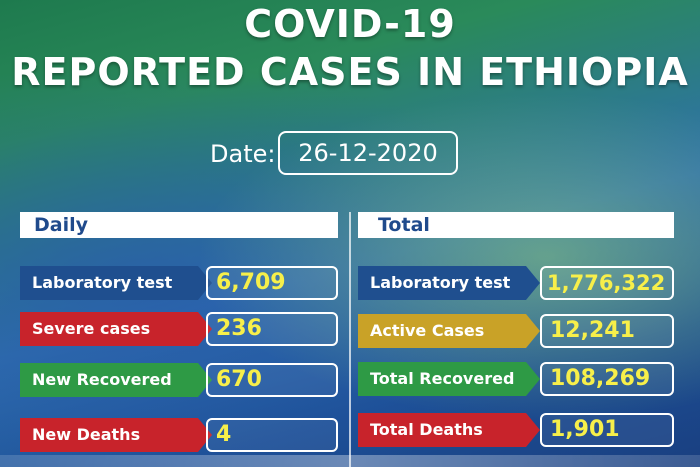 The image size is (700, 467). What do you see at coordinates (607, 379) in the screenshot?
I see `total-recovered-value: 108,269` at bounding box center [607, 379].